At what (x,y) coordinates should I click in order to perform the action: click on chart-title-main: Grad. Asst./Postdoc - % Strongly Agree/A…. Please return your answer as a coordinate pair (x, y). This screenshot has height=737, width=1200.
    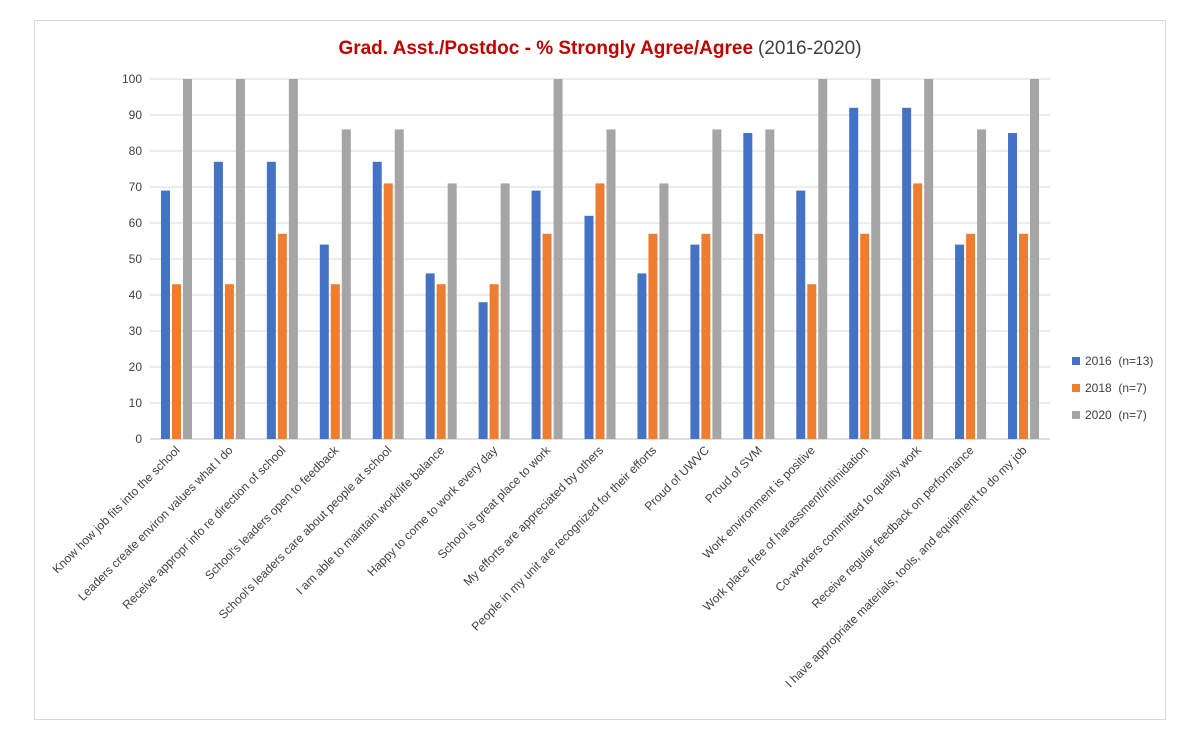
    Looking at the image, I should click on (545, 48).